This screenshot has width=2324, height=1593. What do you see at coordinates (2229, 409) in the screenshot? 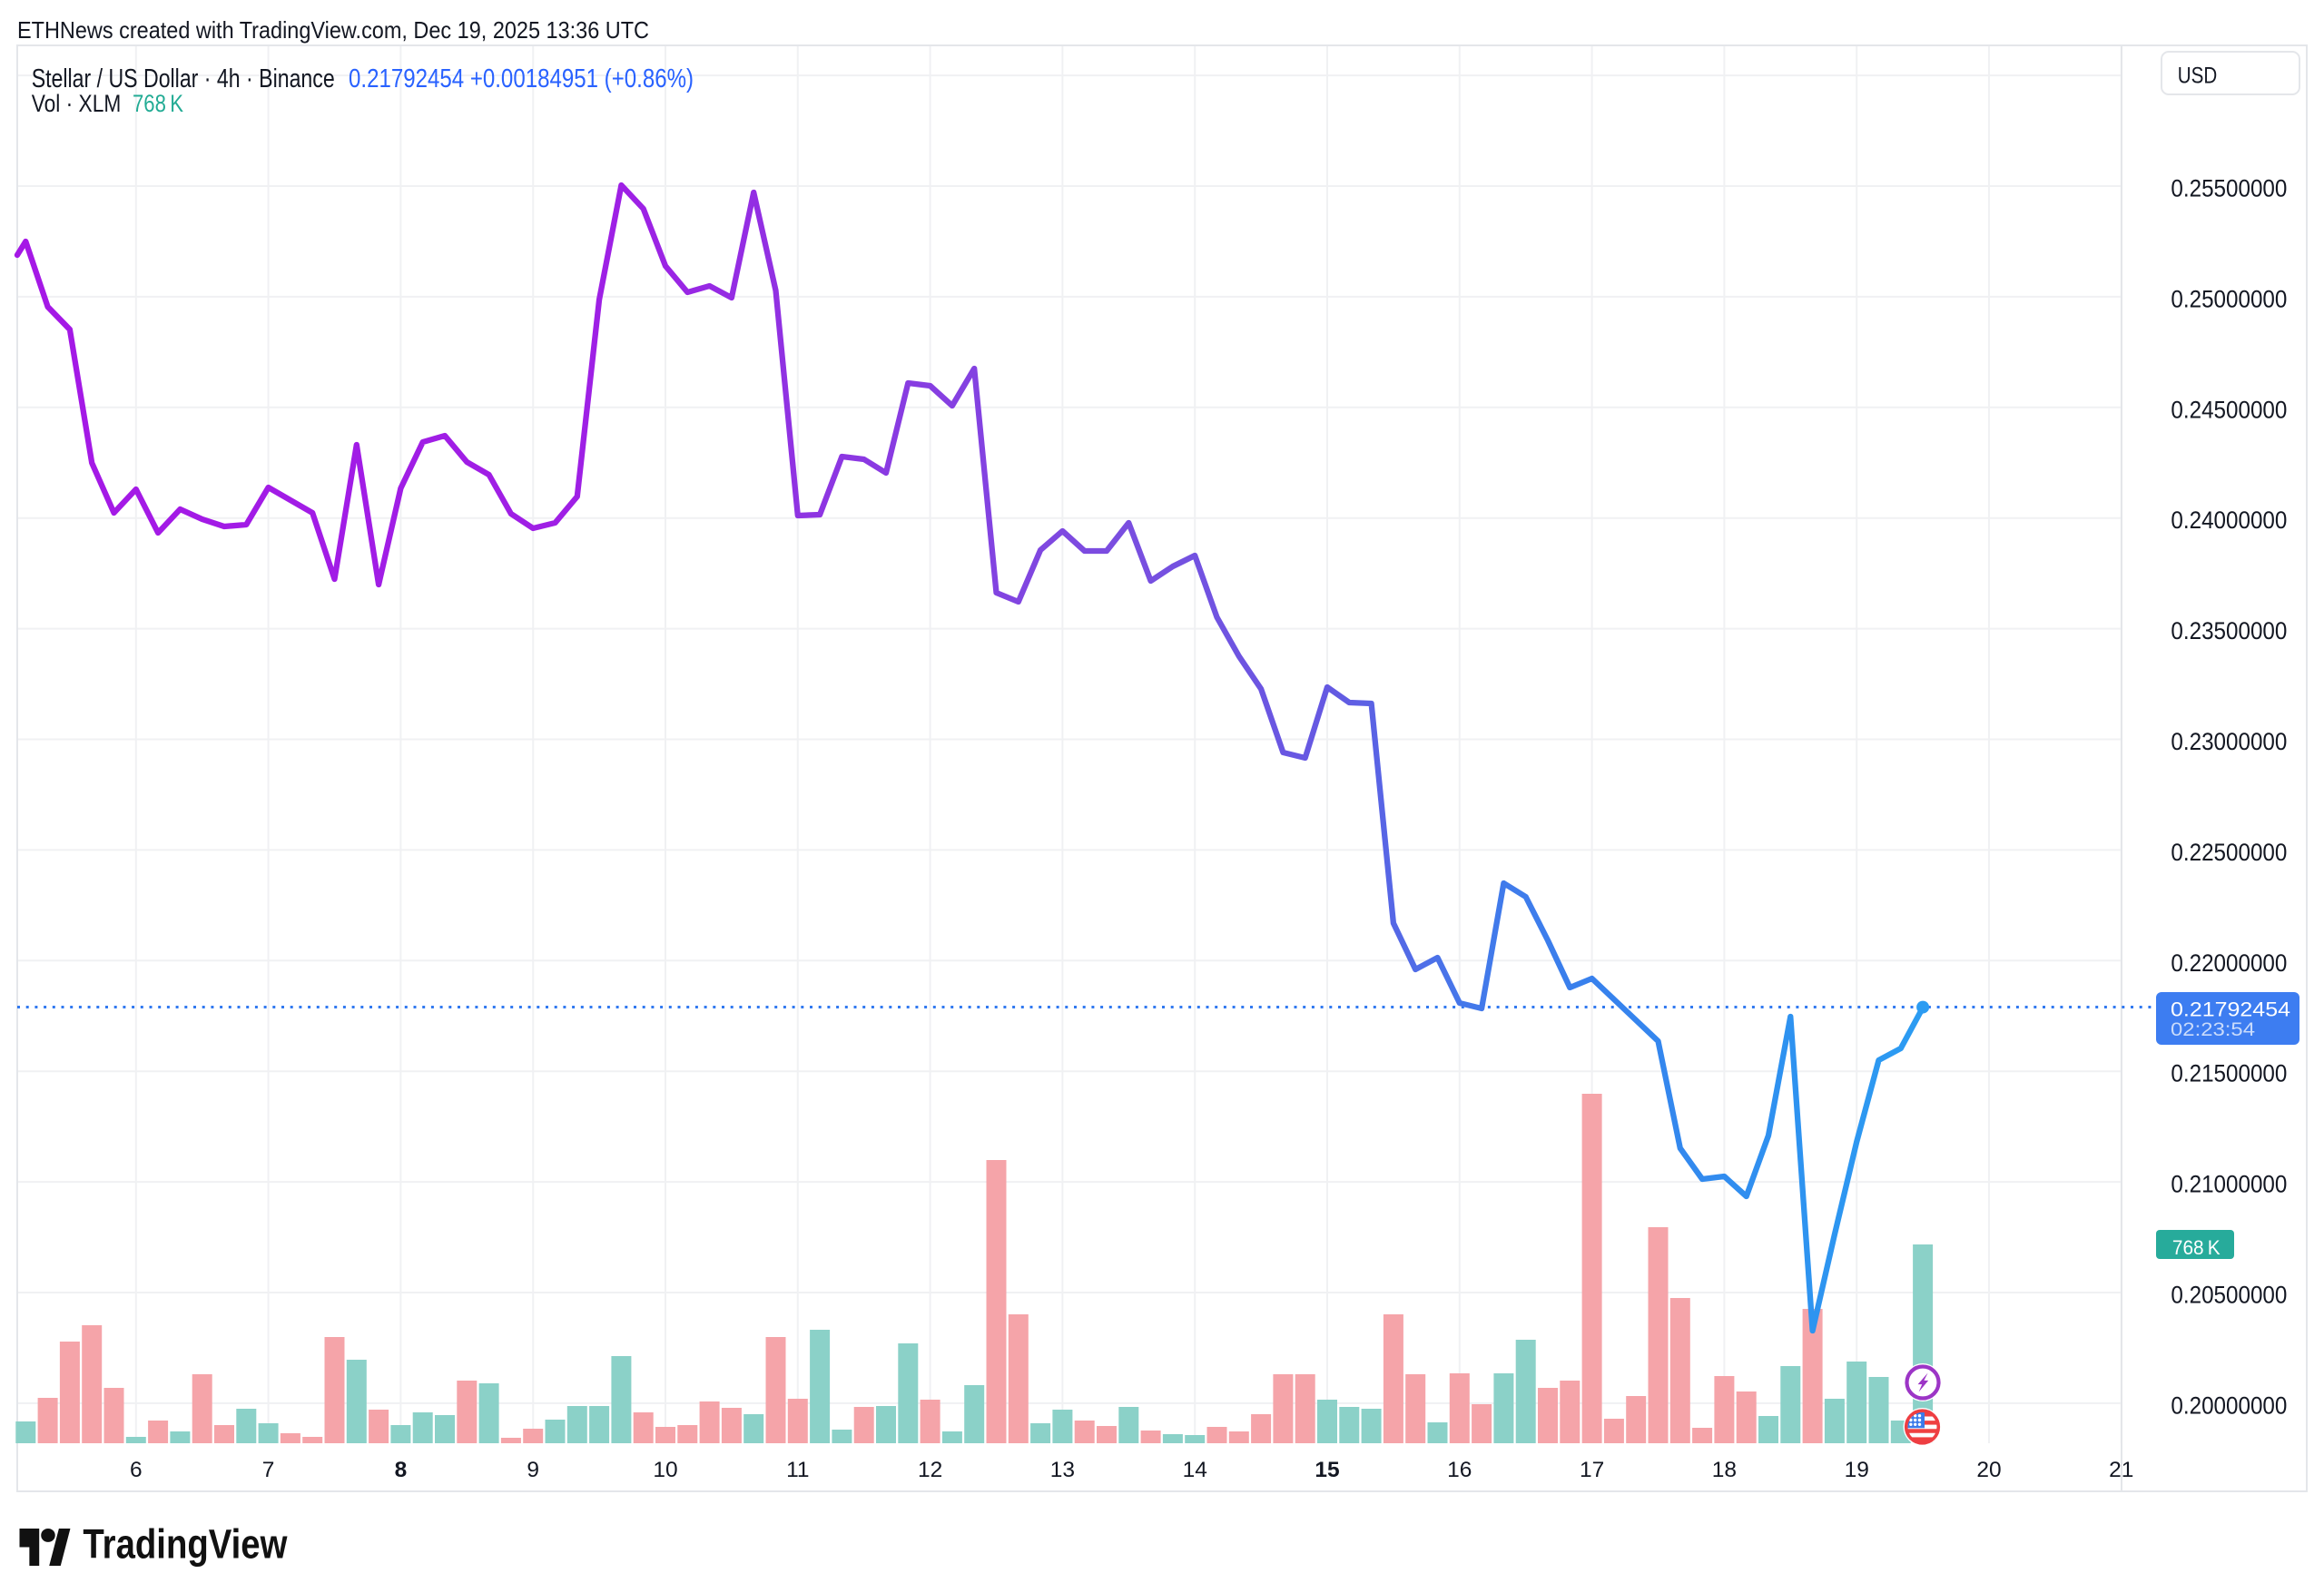
I see `svg-text: 0.24500000` at bounding box center [2229, 409].